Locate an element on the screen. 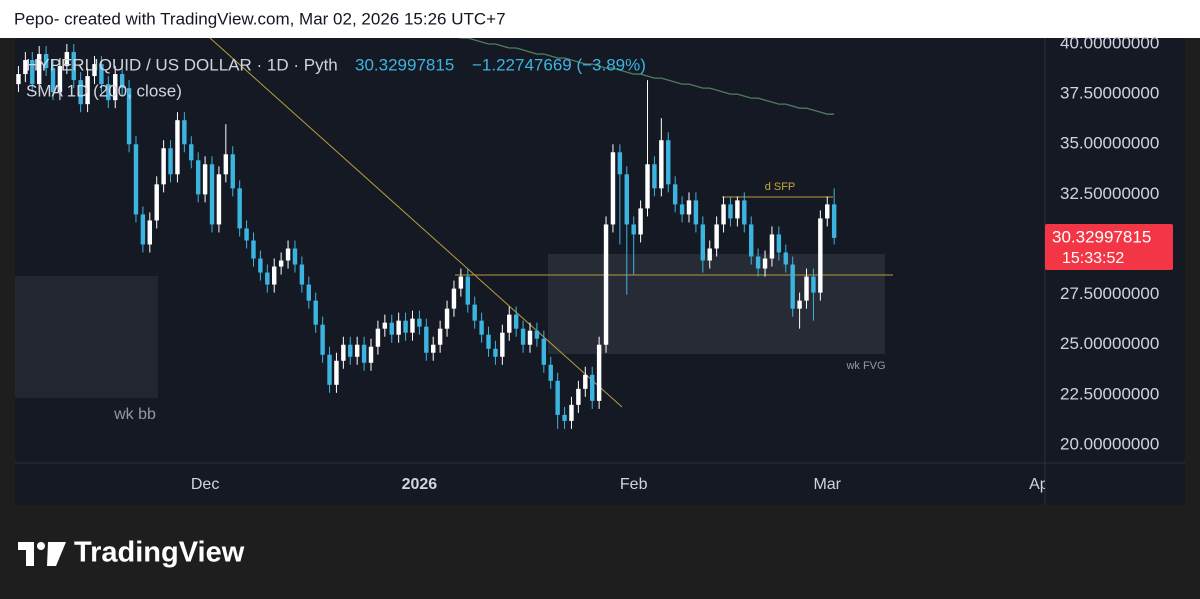 Image resolution: width=1200 pixels, height=599 pixels. logo: TradingView is located at coordinates (131, 553).